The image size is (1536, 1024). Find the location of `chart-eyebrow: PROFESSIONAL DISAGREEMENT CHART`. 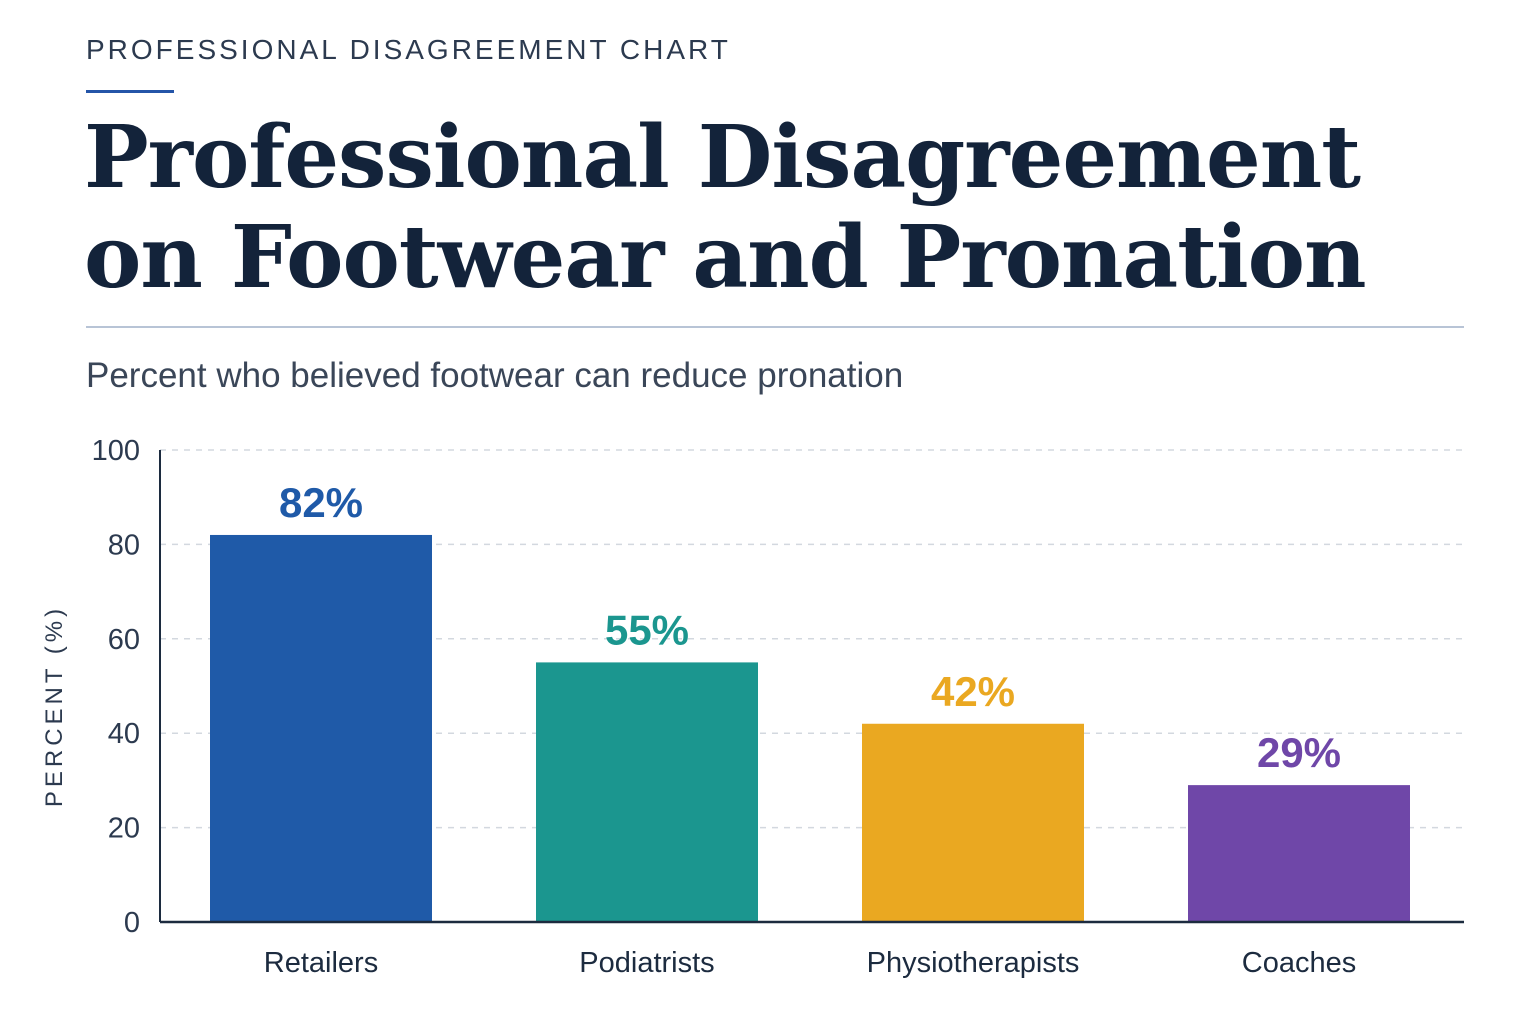

chart-eyebrow: PROFESSIONAL DISAGREEMENT CHART is located at coordinates (408, 49).